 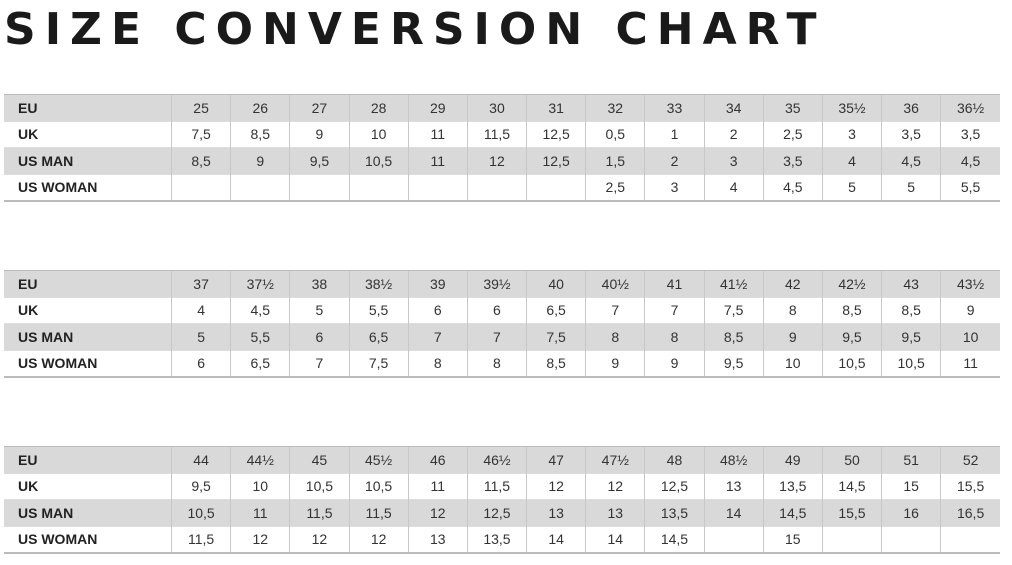 I want to click on size-cell: 44½, so click(x=260, y=459).